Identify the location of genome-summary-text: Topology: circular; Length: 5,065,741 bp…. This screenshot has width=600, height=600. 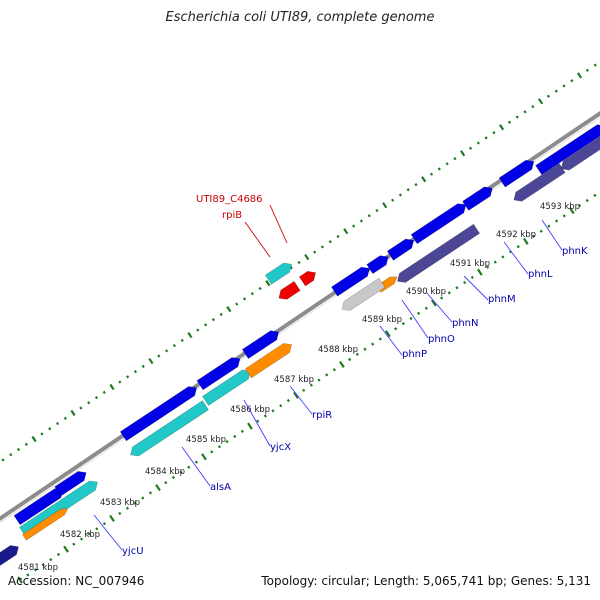
(426, 581).